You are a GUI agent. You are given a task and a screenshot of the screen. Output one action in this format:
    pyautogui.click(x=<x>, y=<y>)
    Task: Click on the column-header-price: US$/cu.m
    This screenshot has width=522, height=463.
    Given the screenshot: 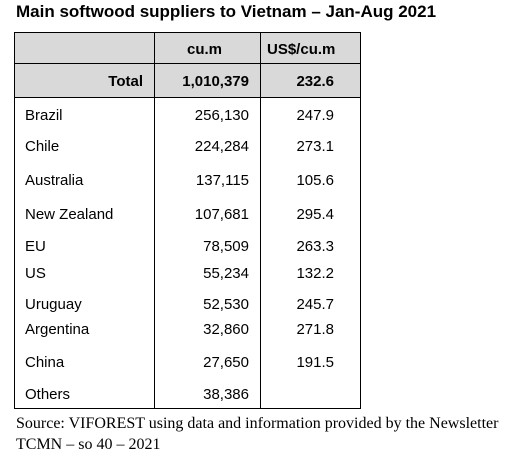 What is the action you would take?
    pyautogui.click(x=301, y=49)
    